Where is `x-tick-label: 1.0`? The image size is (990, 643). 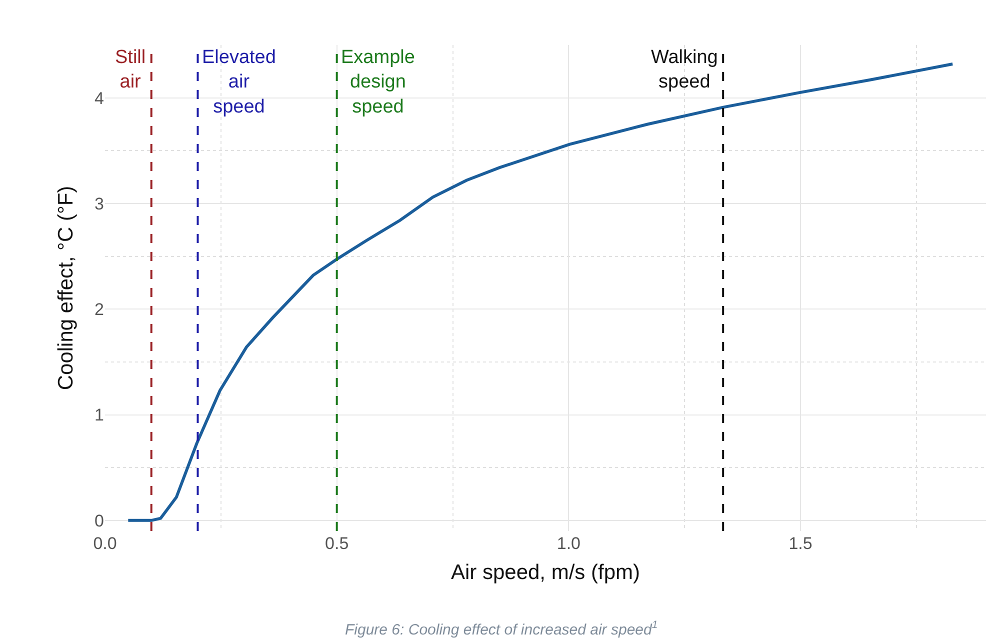
x-tick-label: 1.0 is located at coordinates (568, 543).